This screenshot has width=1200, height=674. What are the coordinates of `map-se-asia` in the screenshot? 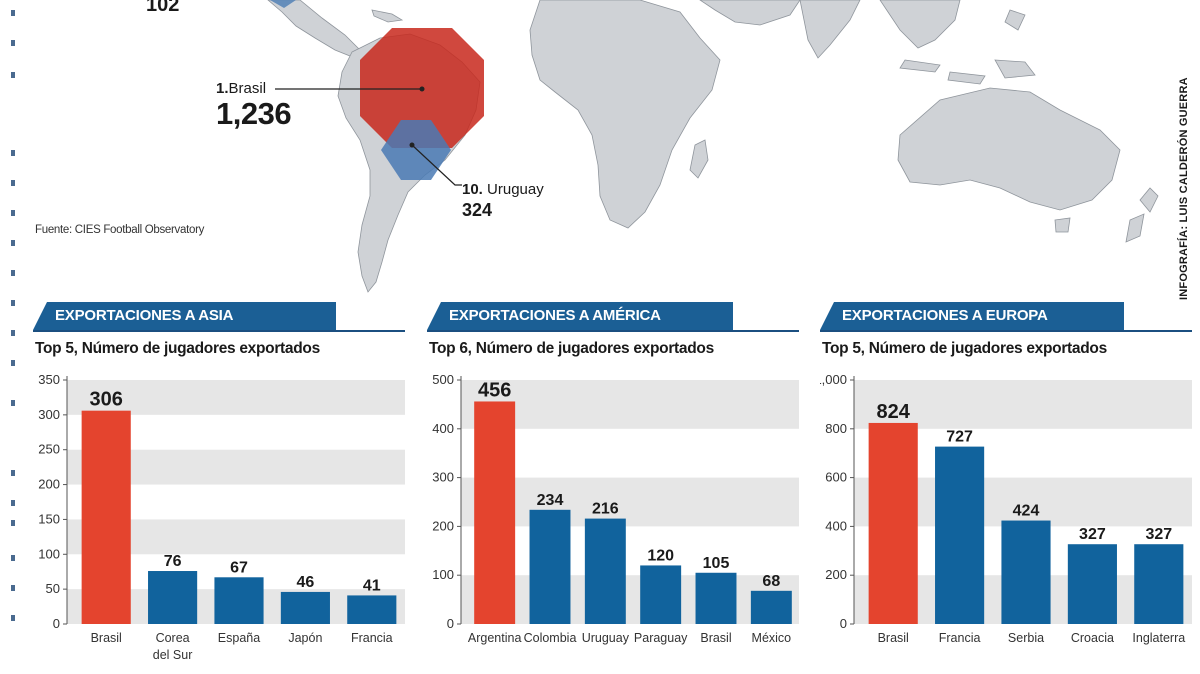 It's located at (920, 24).